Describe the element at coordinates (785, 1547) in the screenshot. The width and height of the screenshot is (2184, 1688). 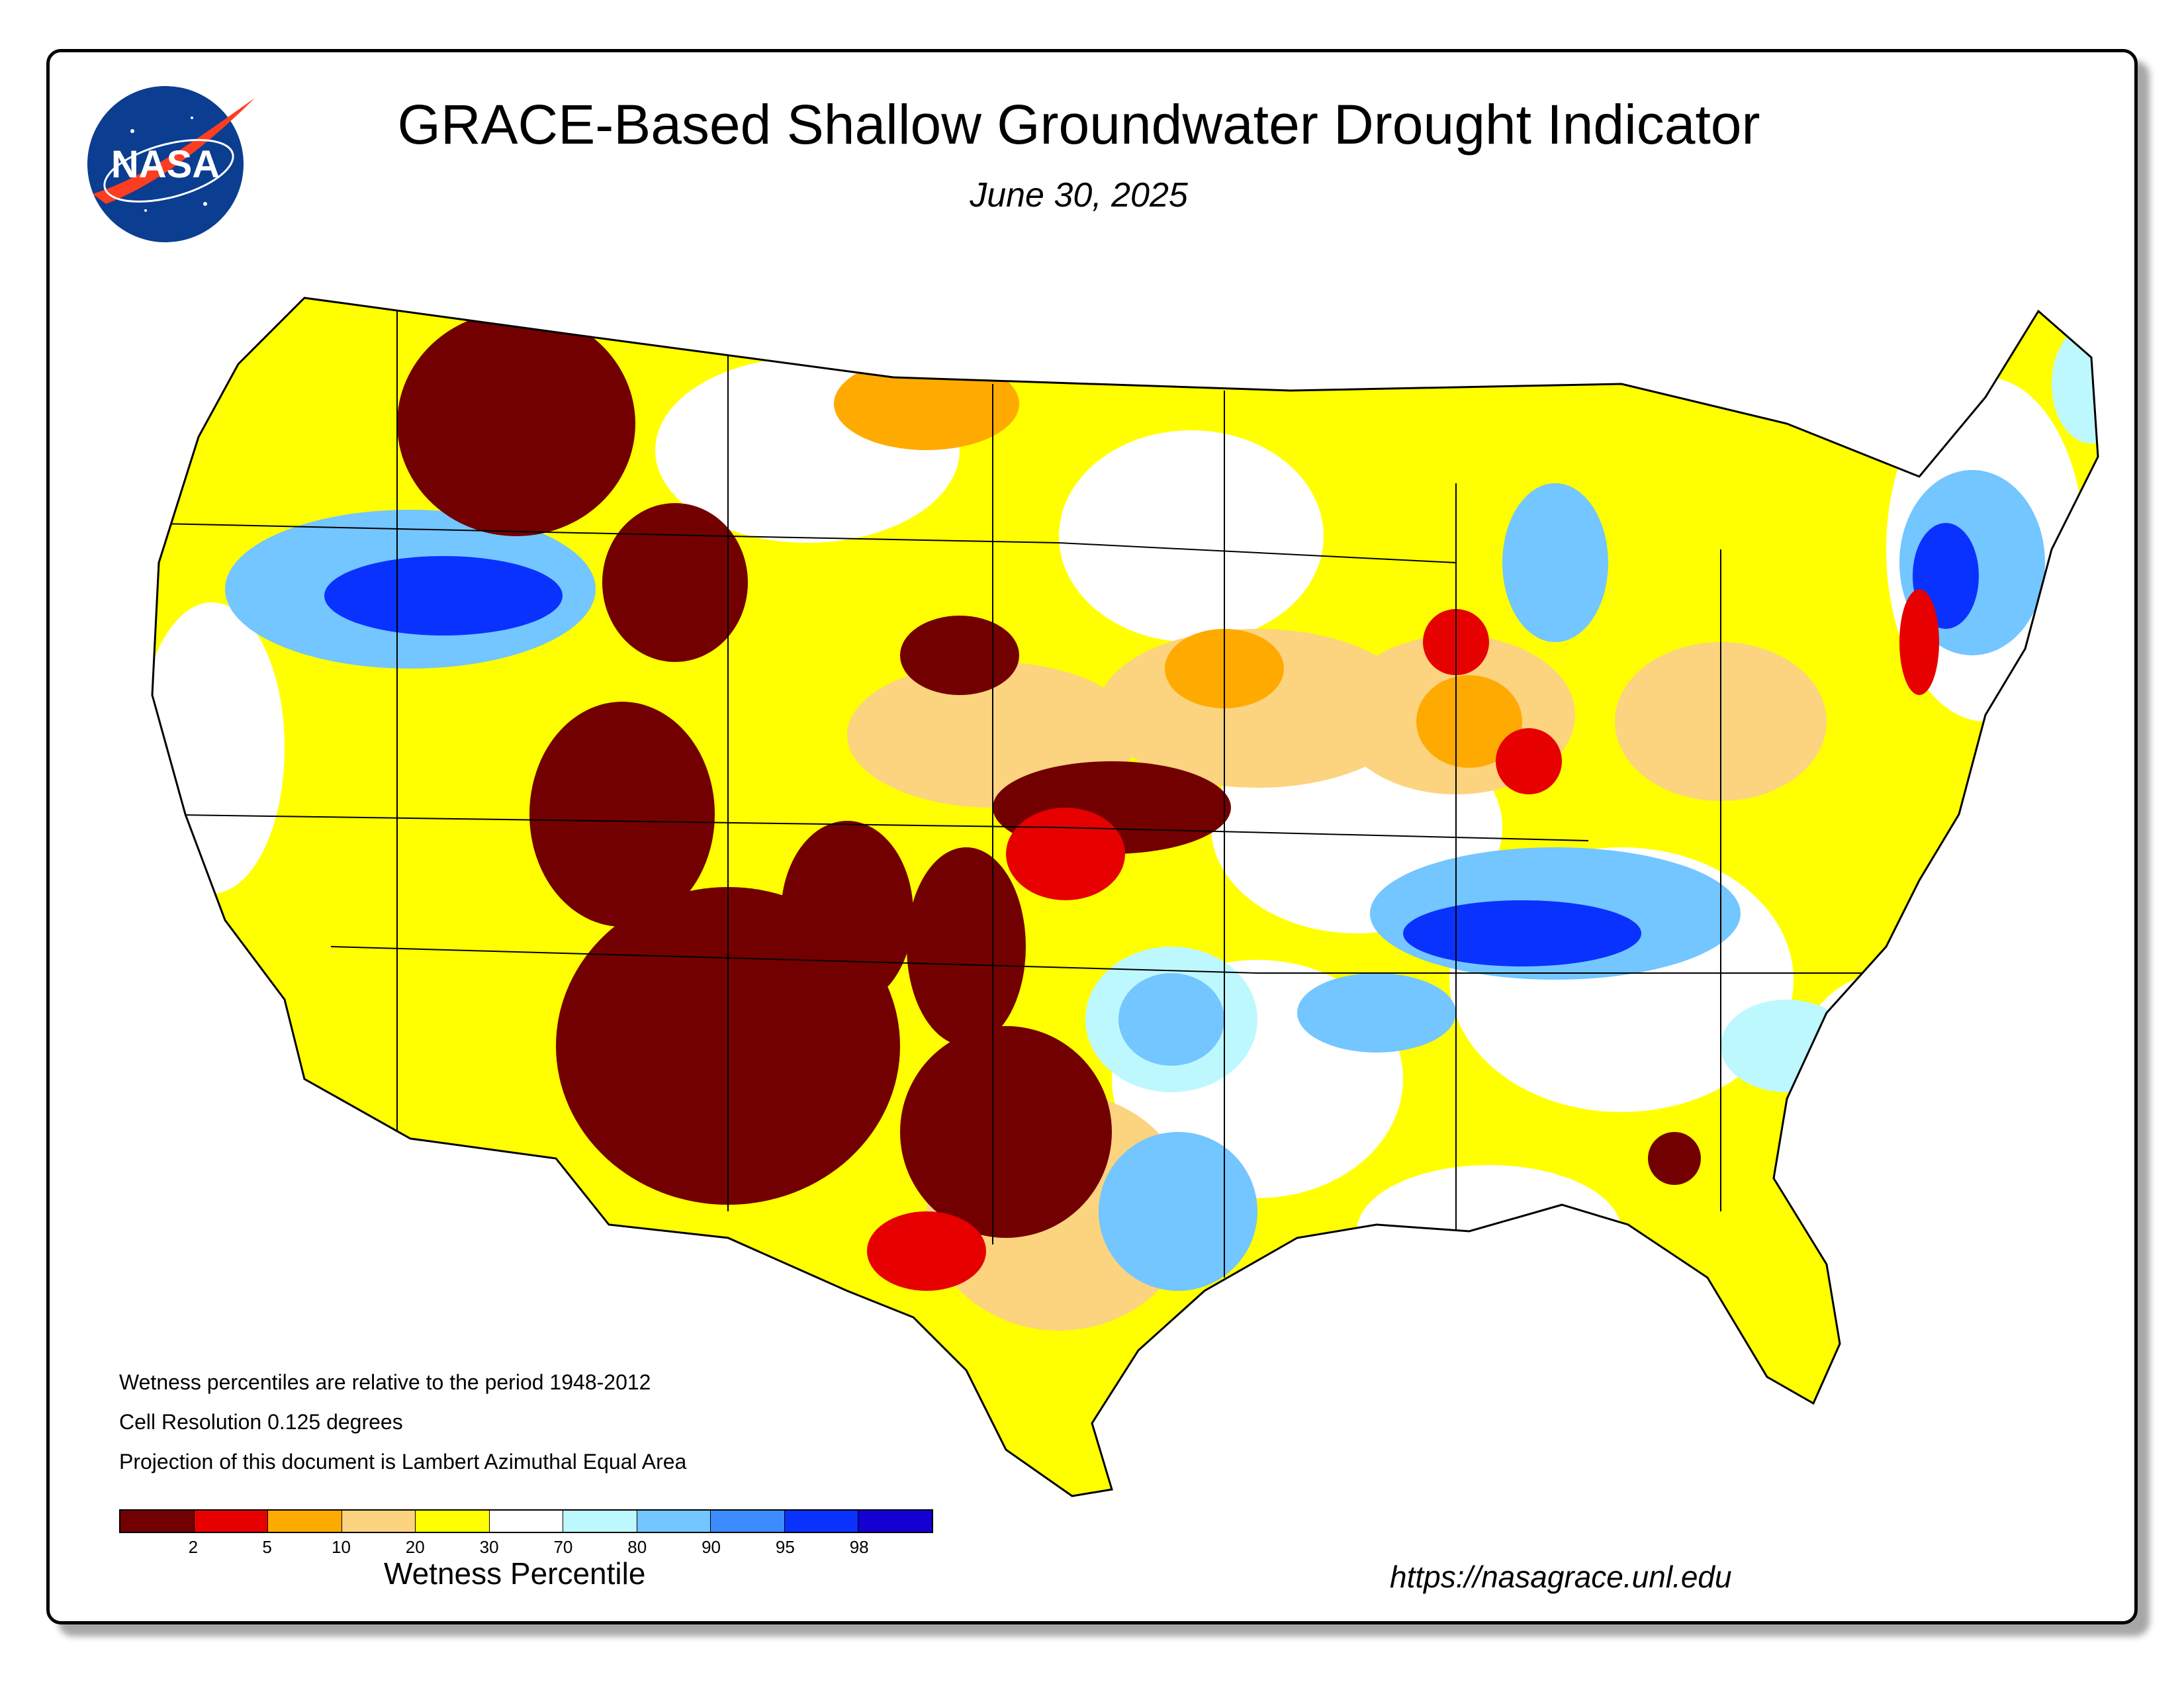
I see `legend-tick-label: 95` at that location.